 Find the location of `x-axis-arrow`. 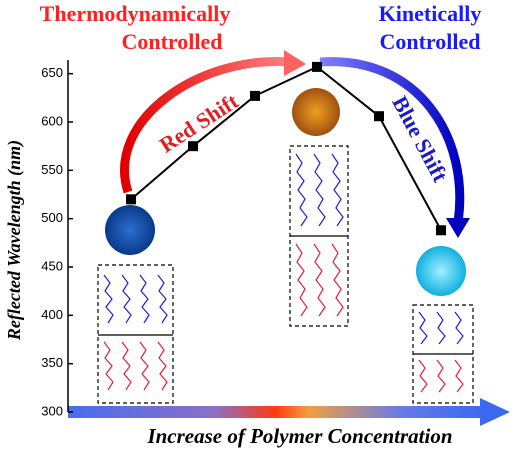

x-axis-arrow is located at coordinates (289, 412).